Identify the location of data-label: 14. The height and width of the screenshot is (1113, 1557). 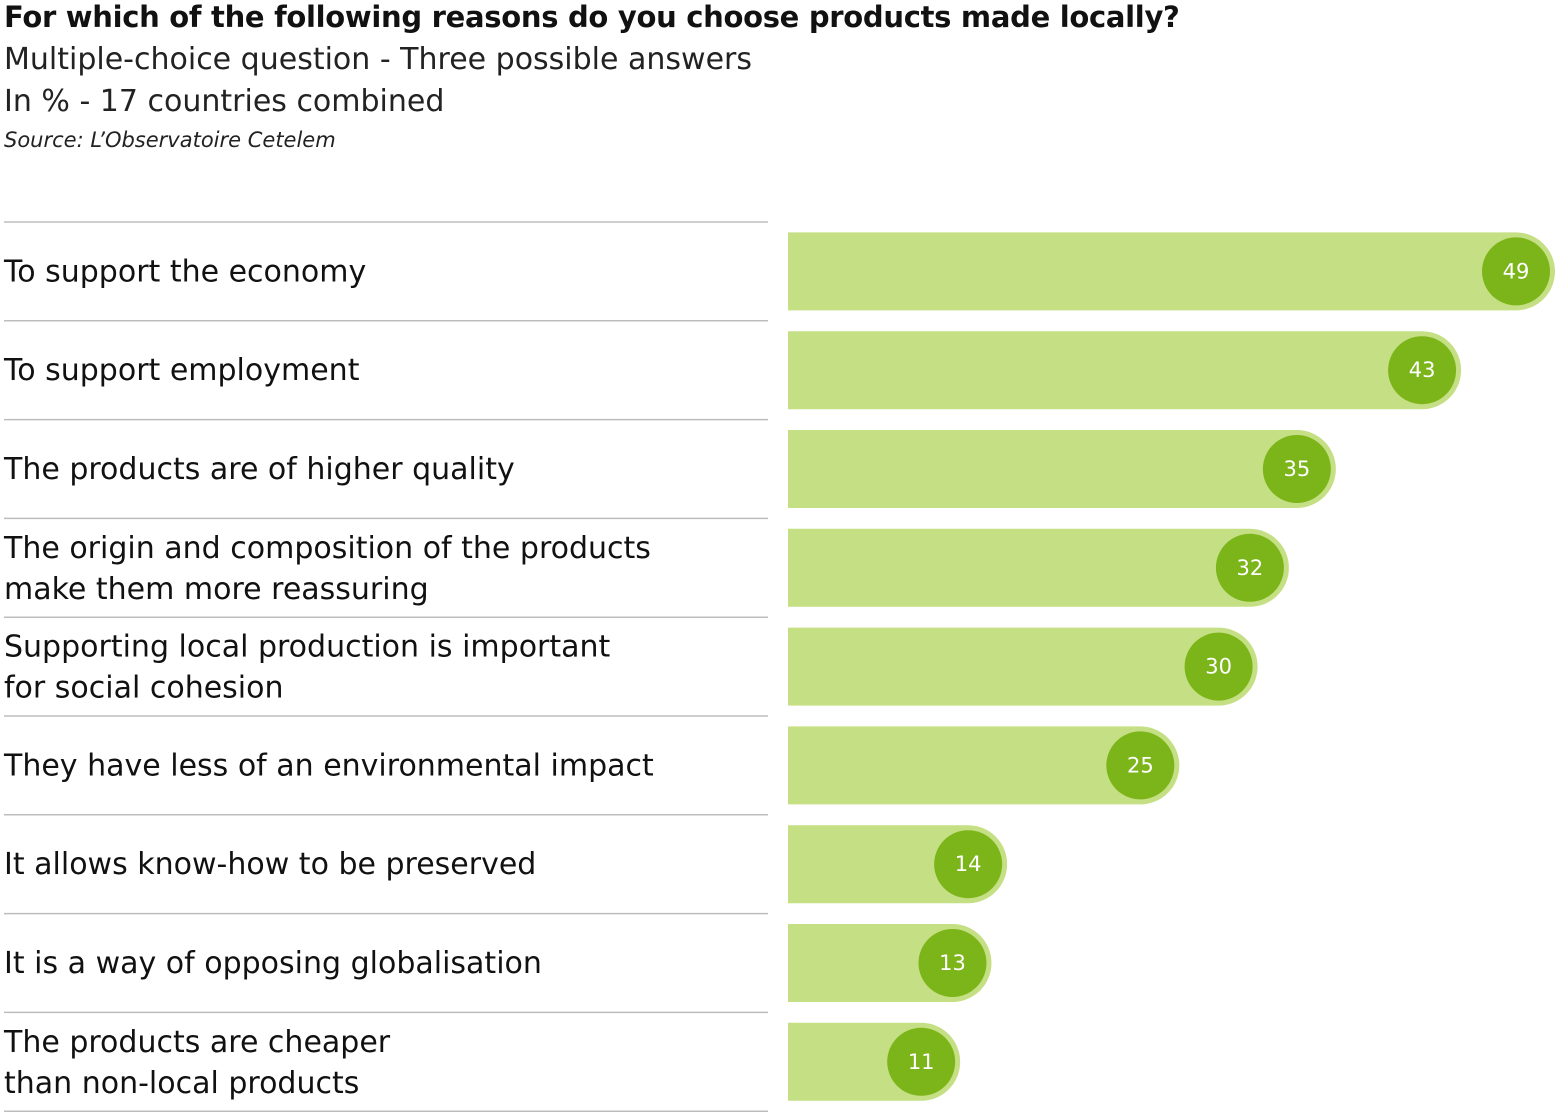
(968, 864).